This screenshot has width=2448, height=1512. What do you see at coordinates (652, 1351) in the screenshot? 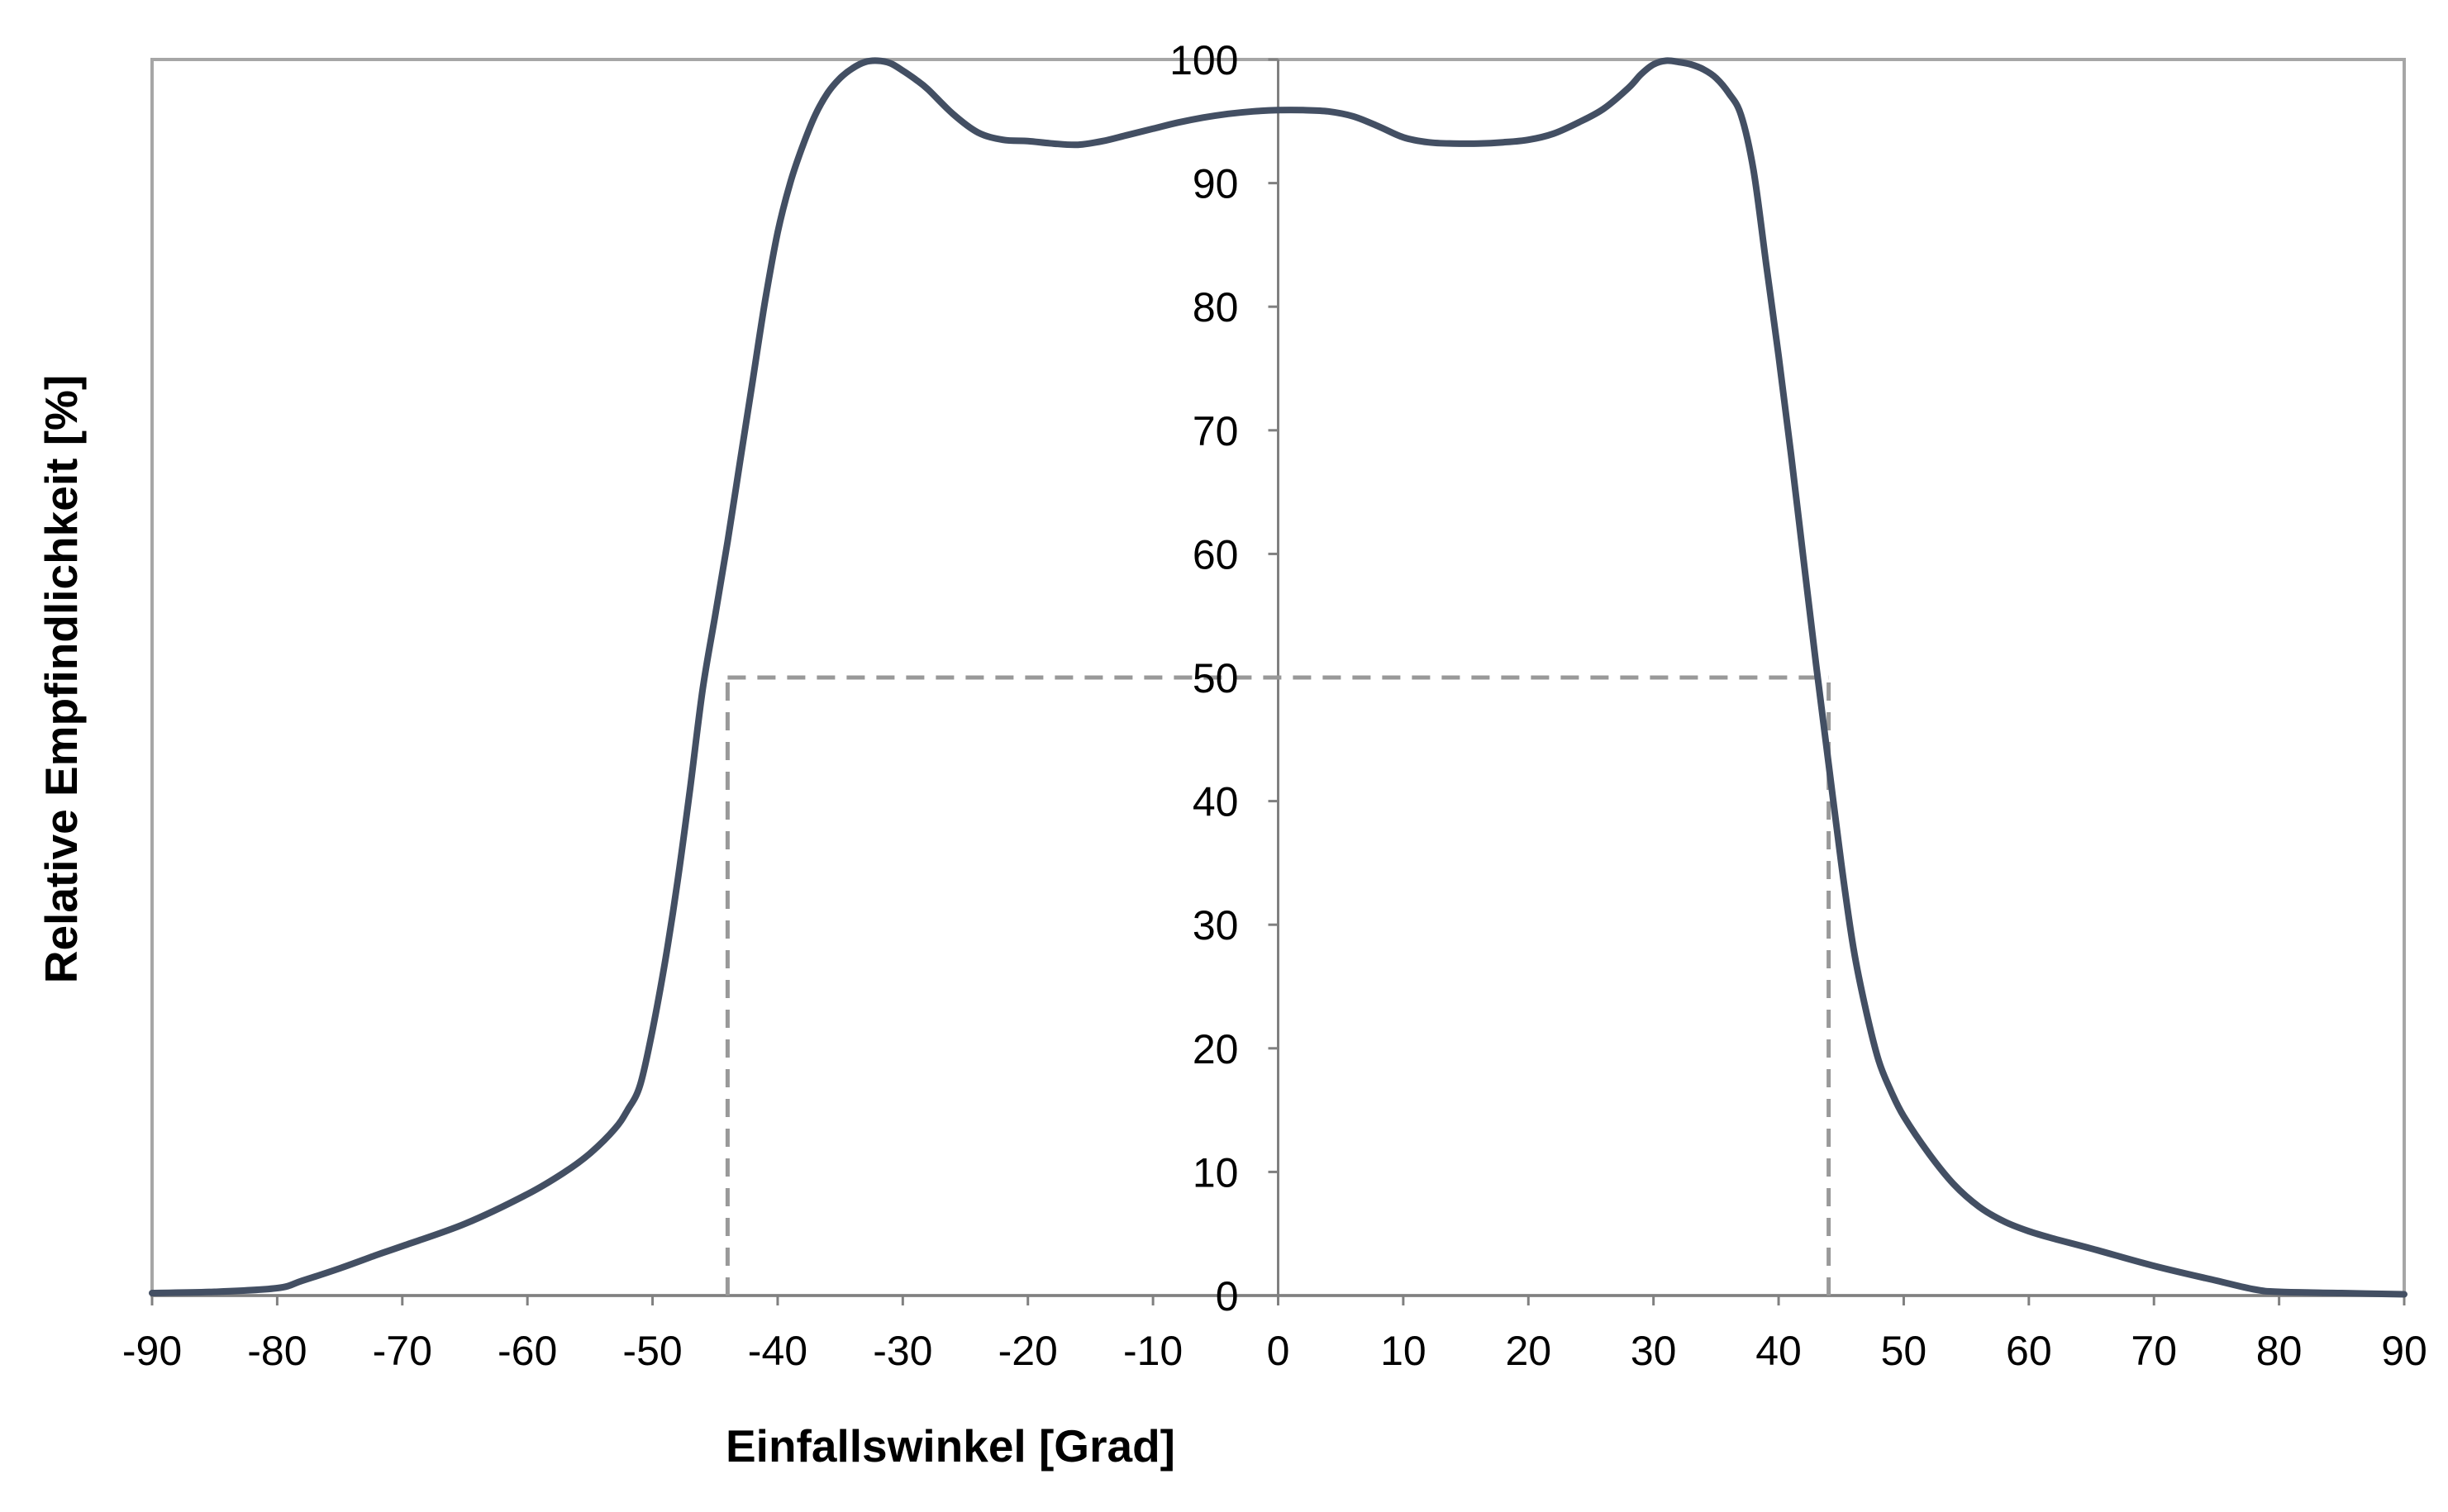
I see `x-tick-label: -50` at bounding box center [652, 1351].